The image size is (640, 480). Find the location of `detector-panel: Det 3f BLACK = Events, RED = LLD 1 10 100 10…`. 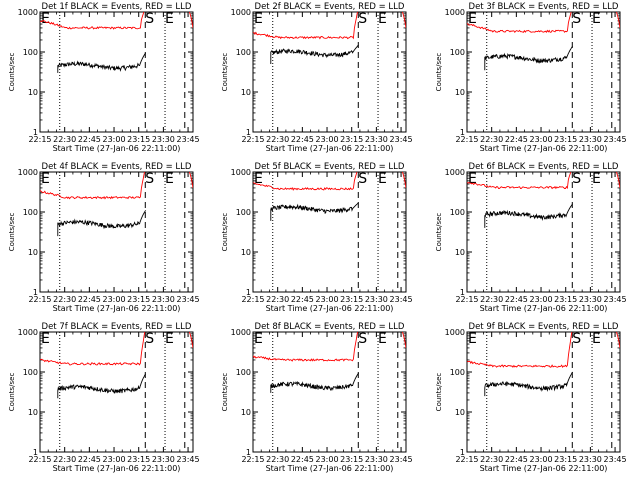

detector-panel: Det 3f BLACK = Events, RED = LLD 1 10 100 10… is located at coordinates (531, 77).